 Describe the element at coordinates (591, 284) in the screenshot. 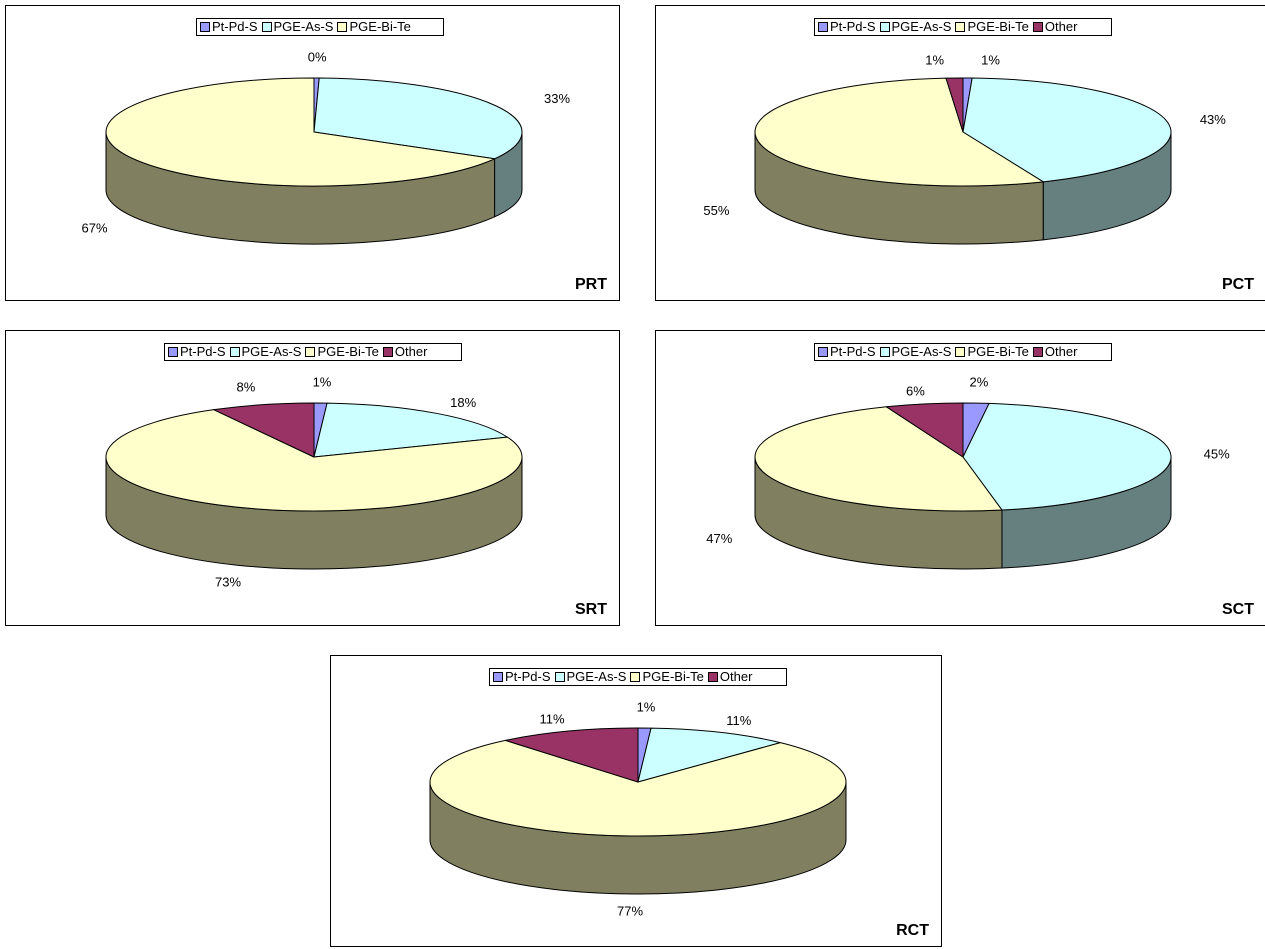

I see `chart-code-label: PRT` at that location.